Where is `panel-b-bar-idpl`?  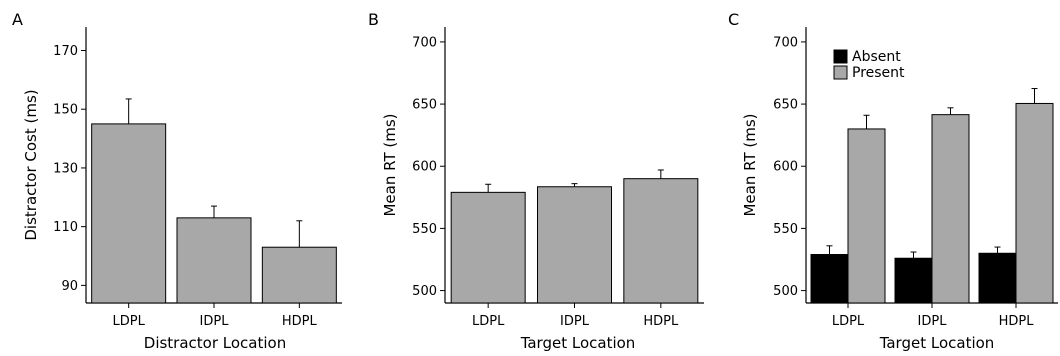
panel-b-bar-idpl is located at coordinates (574, 245).